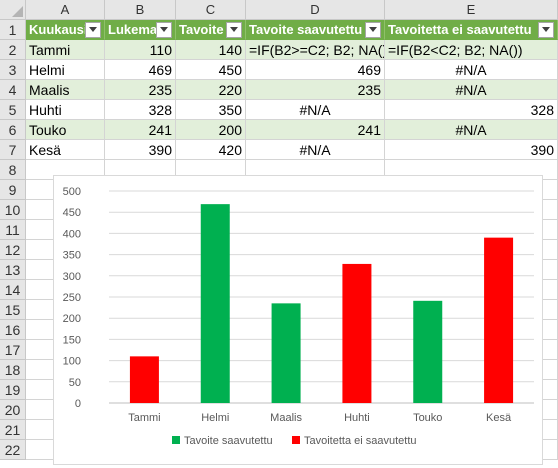 The height and width of the screenshot is (468, 558). Describe the element at coordinates (13, 190) in the screenshot. I see `row-header-9: 9` at that location.